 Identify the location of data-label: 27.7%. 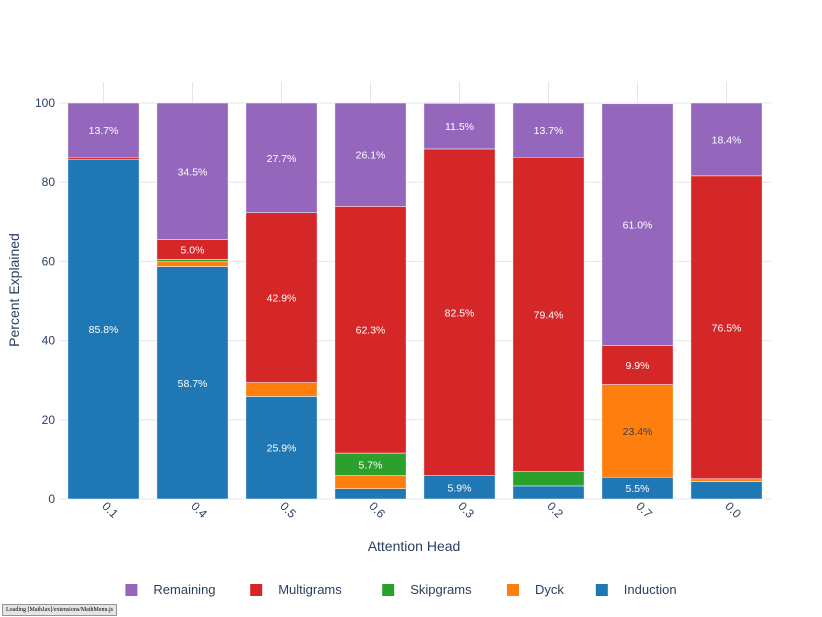
(282, 159).